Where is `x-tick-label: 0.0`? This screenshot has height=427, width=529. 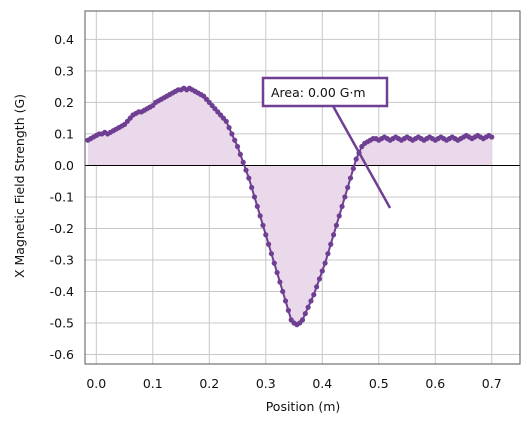 x-tick-label: 0.0 is located at coordinates (96, 383).